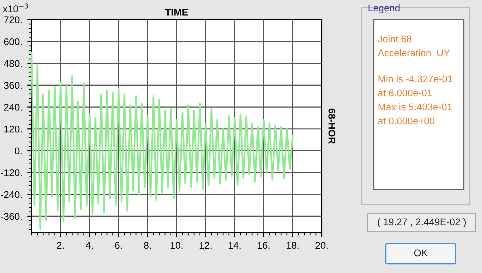  What do you see at coordinates (292, 246) in the screenshot?
I see `x-tick-label: 18.` at bounding box center [292, 246].